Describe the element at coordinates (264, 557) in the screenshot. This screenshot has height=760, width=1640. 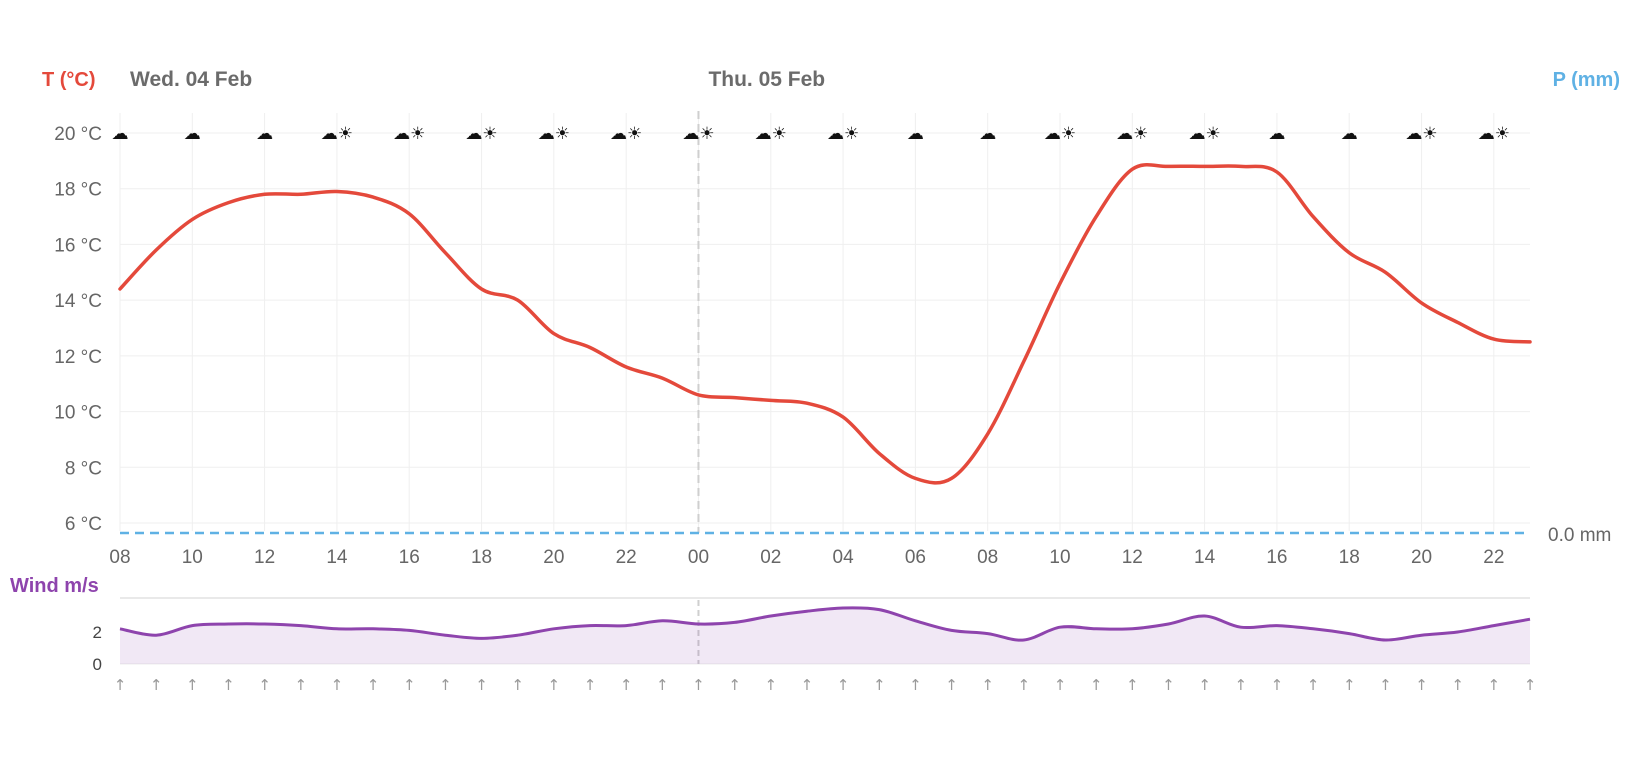
I see `x-tick: 12` at that location.